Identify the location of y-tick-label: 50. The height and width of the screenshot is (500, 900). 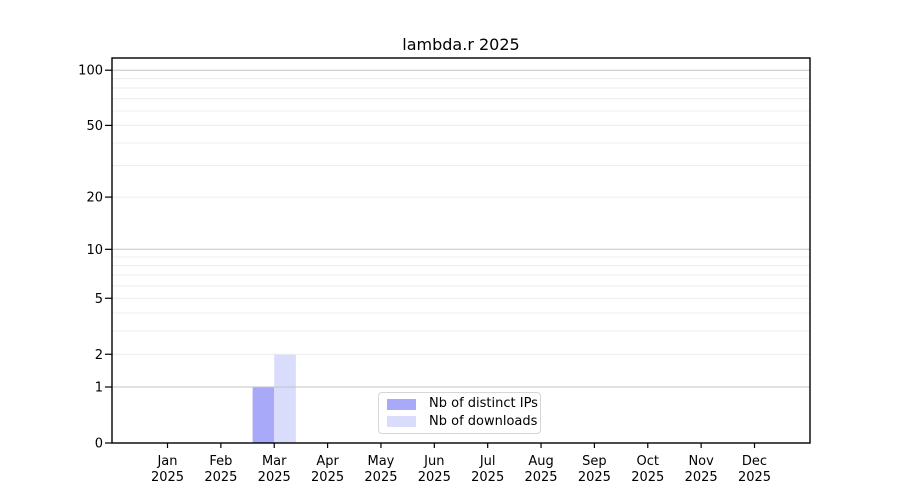
(94, 126).